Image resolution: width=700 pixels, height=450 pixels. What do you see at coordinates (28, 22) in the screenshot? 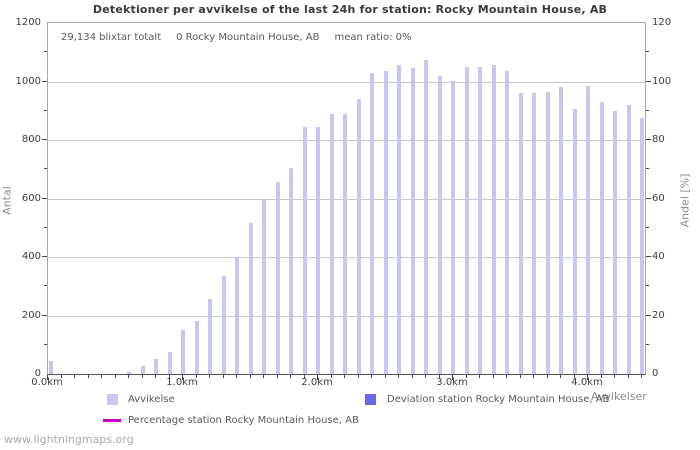
I see `y-axis-tick-label-left: 1200` at bounding box center [28, 22].